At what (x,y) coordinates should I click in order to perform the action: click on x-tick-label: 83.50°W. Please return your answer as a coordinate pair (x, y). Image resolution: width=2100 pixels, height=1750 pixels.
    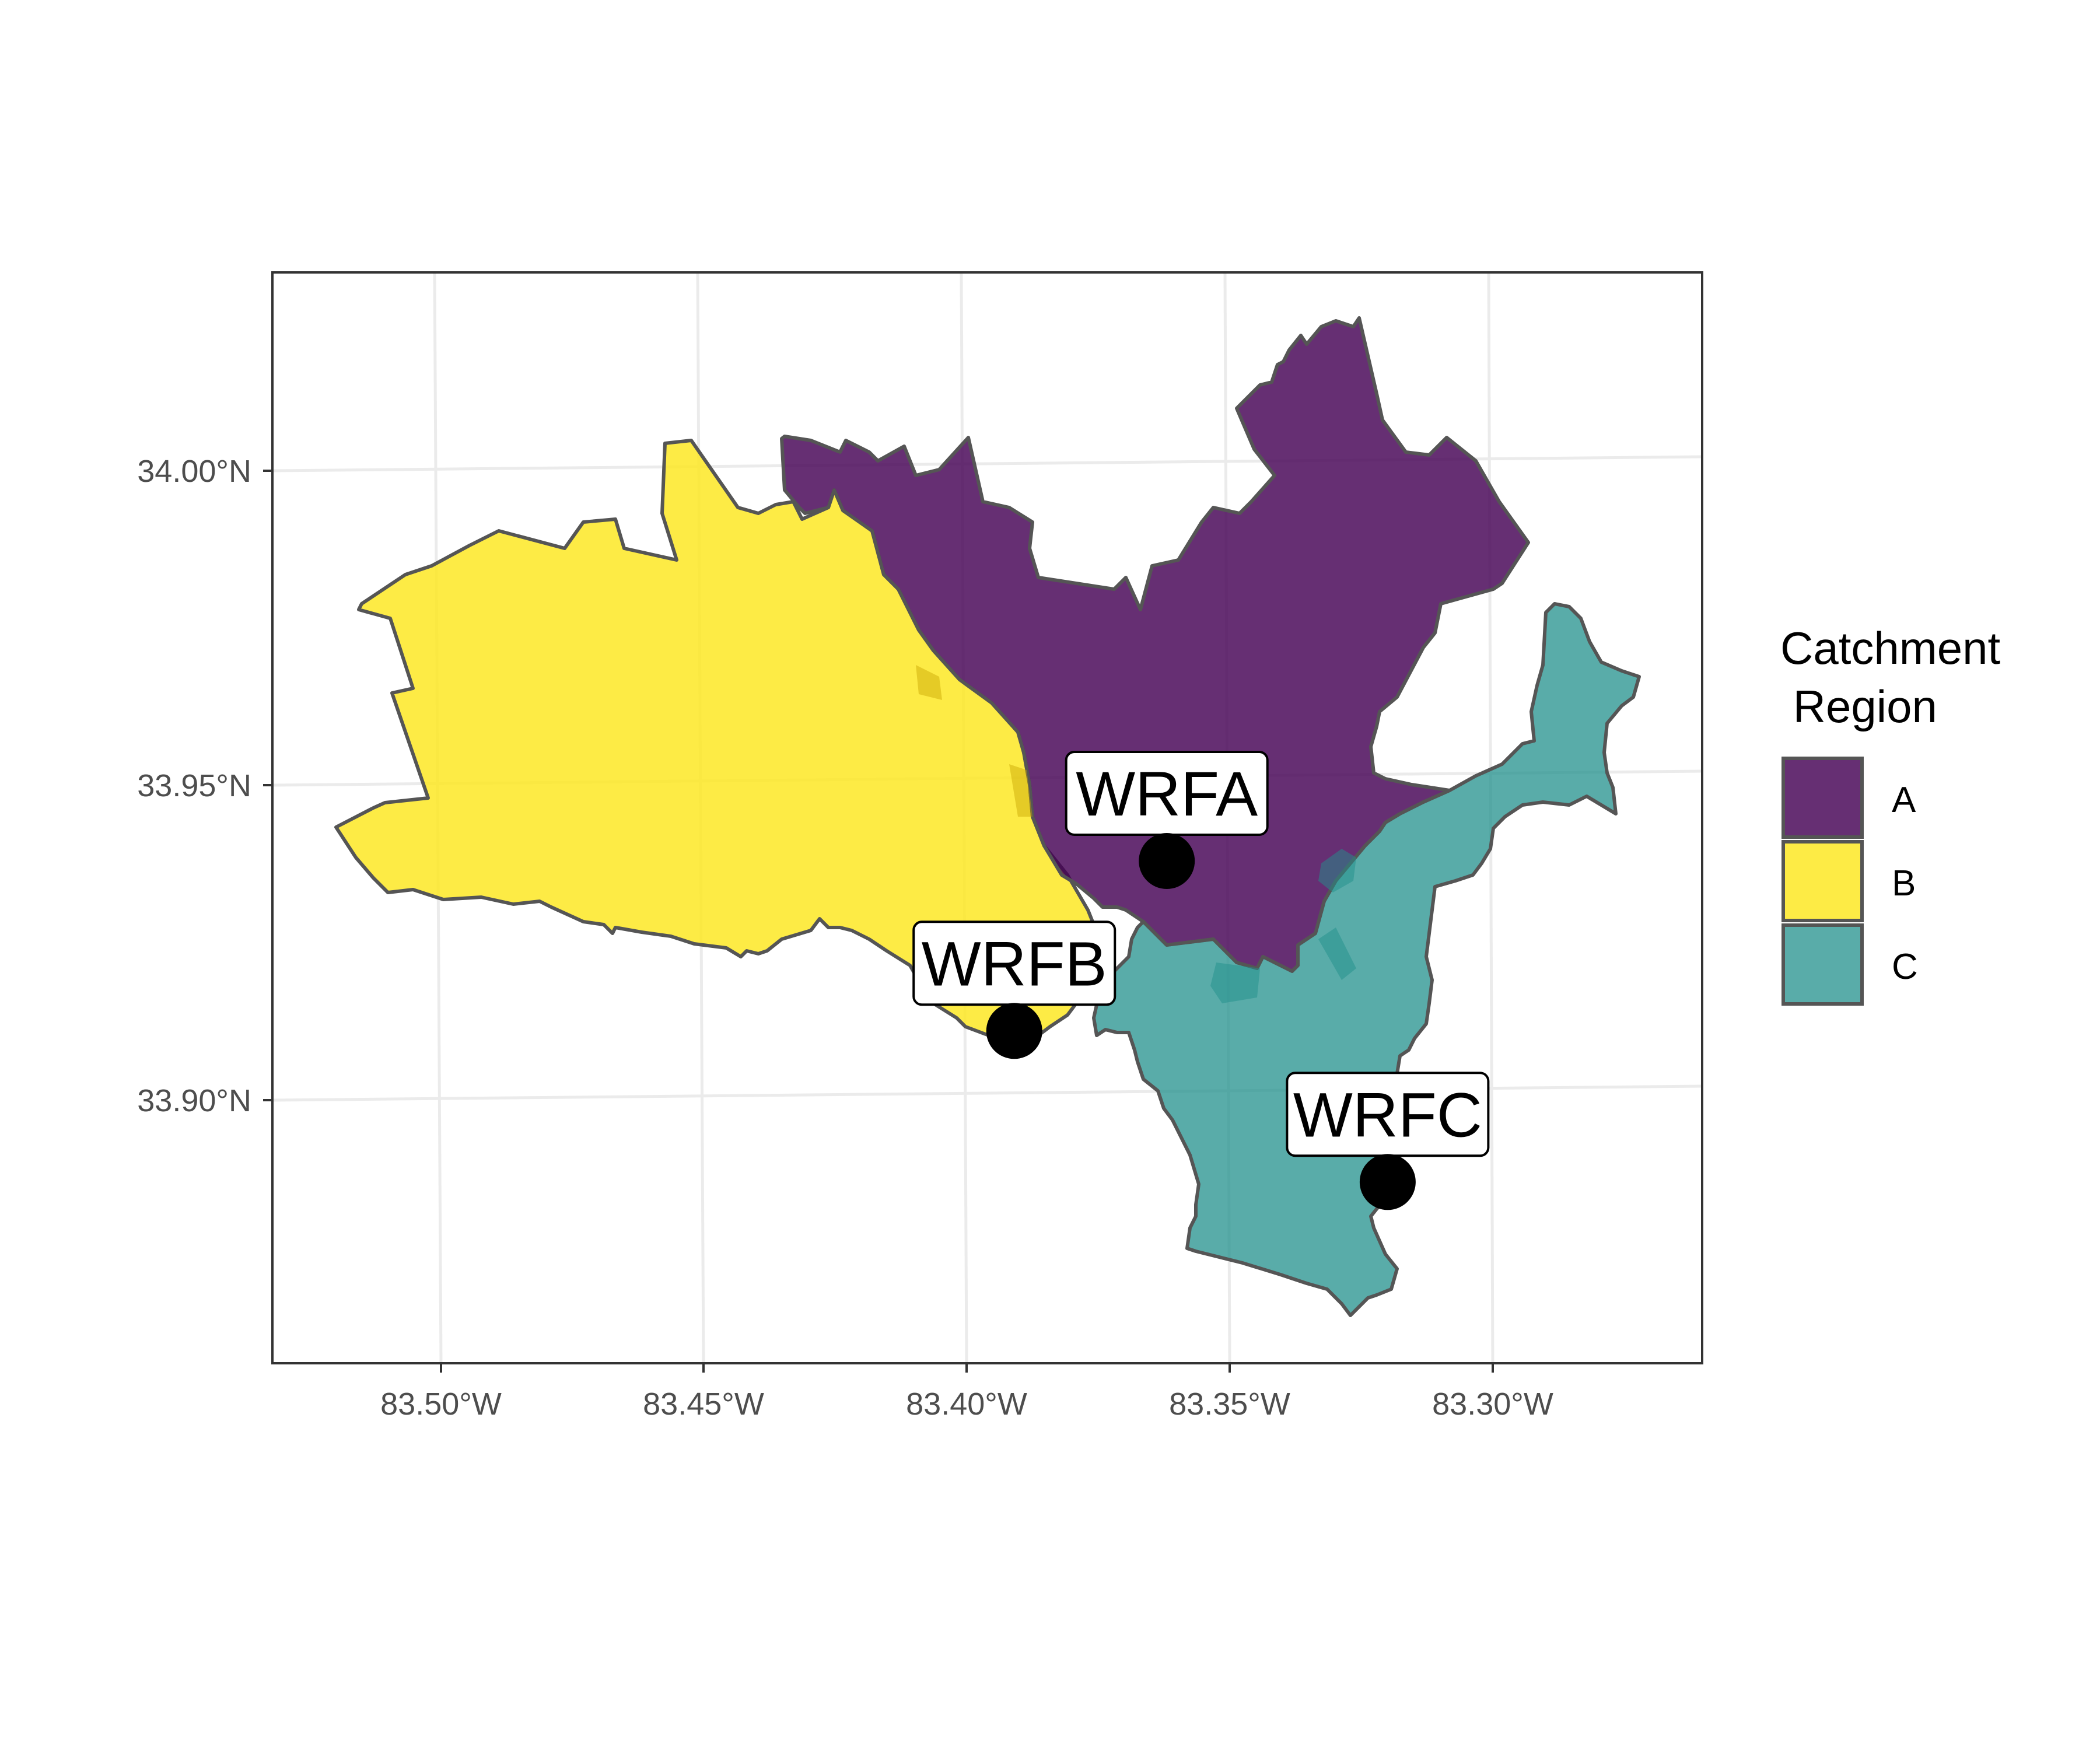
    Looking at the image, I should click on (441, 1405).